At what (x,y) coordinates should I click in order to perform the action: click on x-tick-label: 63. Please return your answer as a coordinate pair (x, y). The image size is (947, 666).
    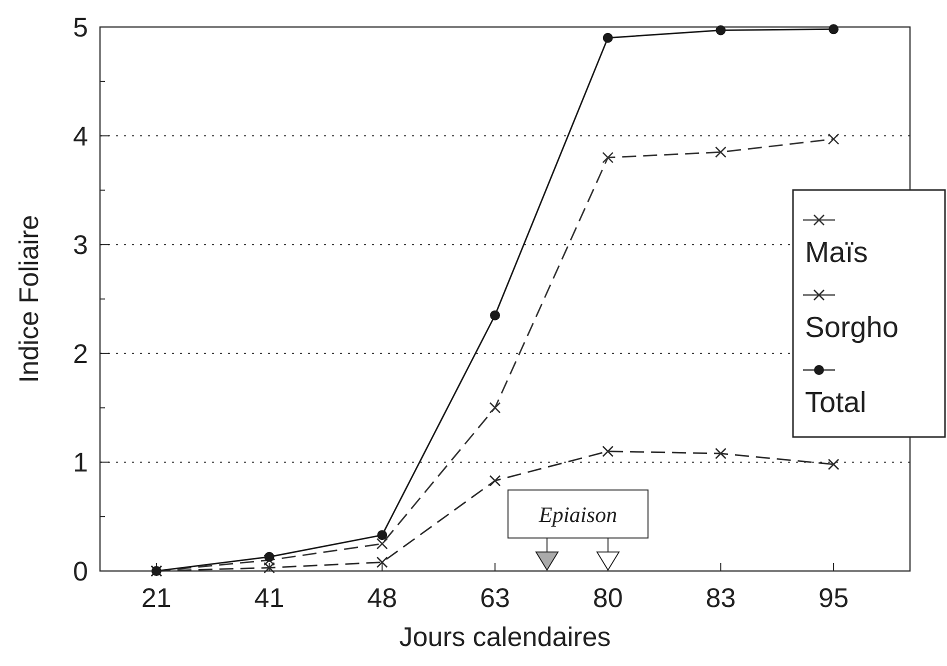
    Looking at the image, I should click on (495, 598).